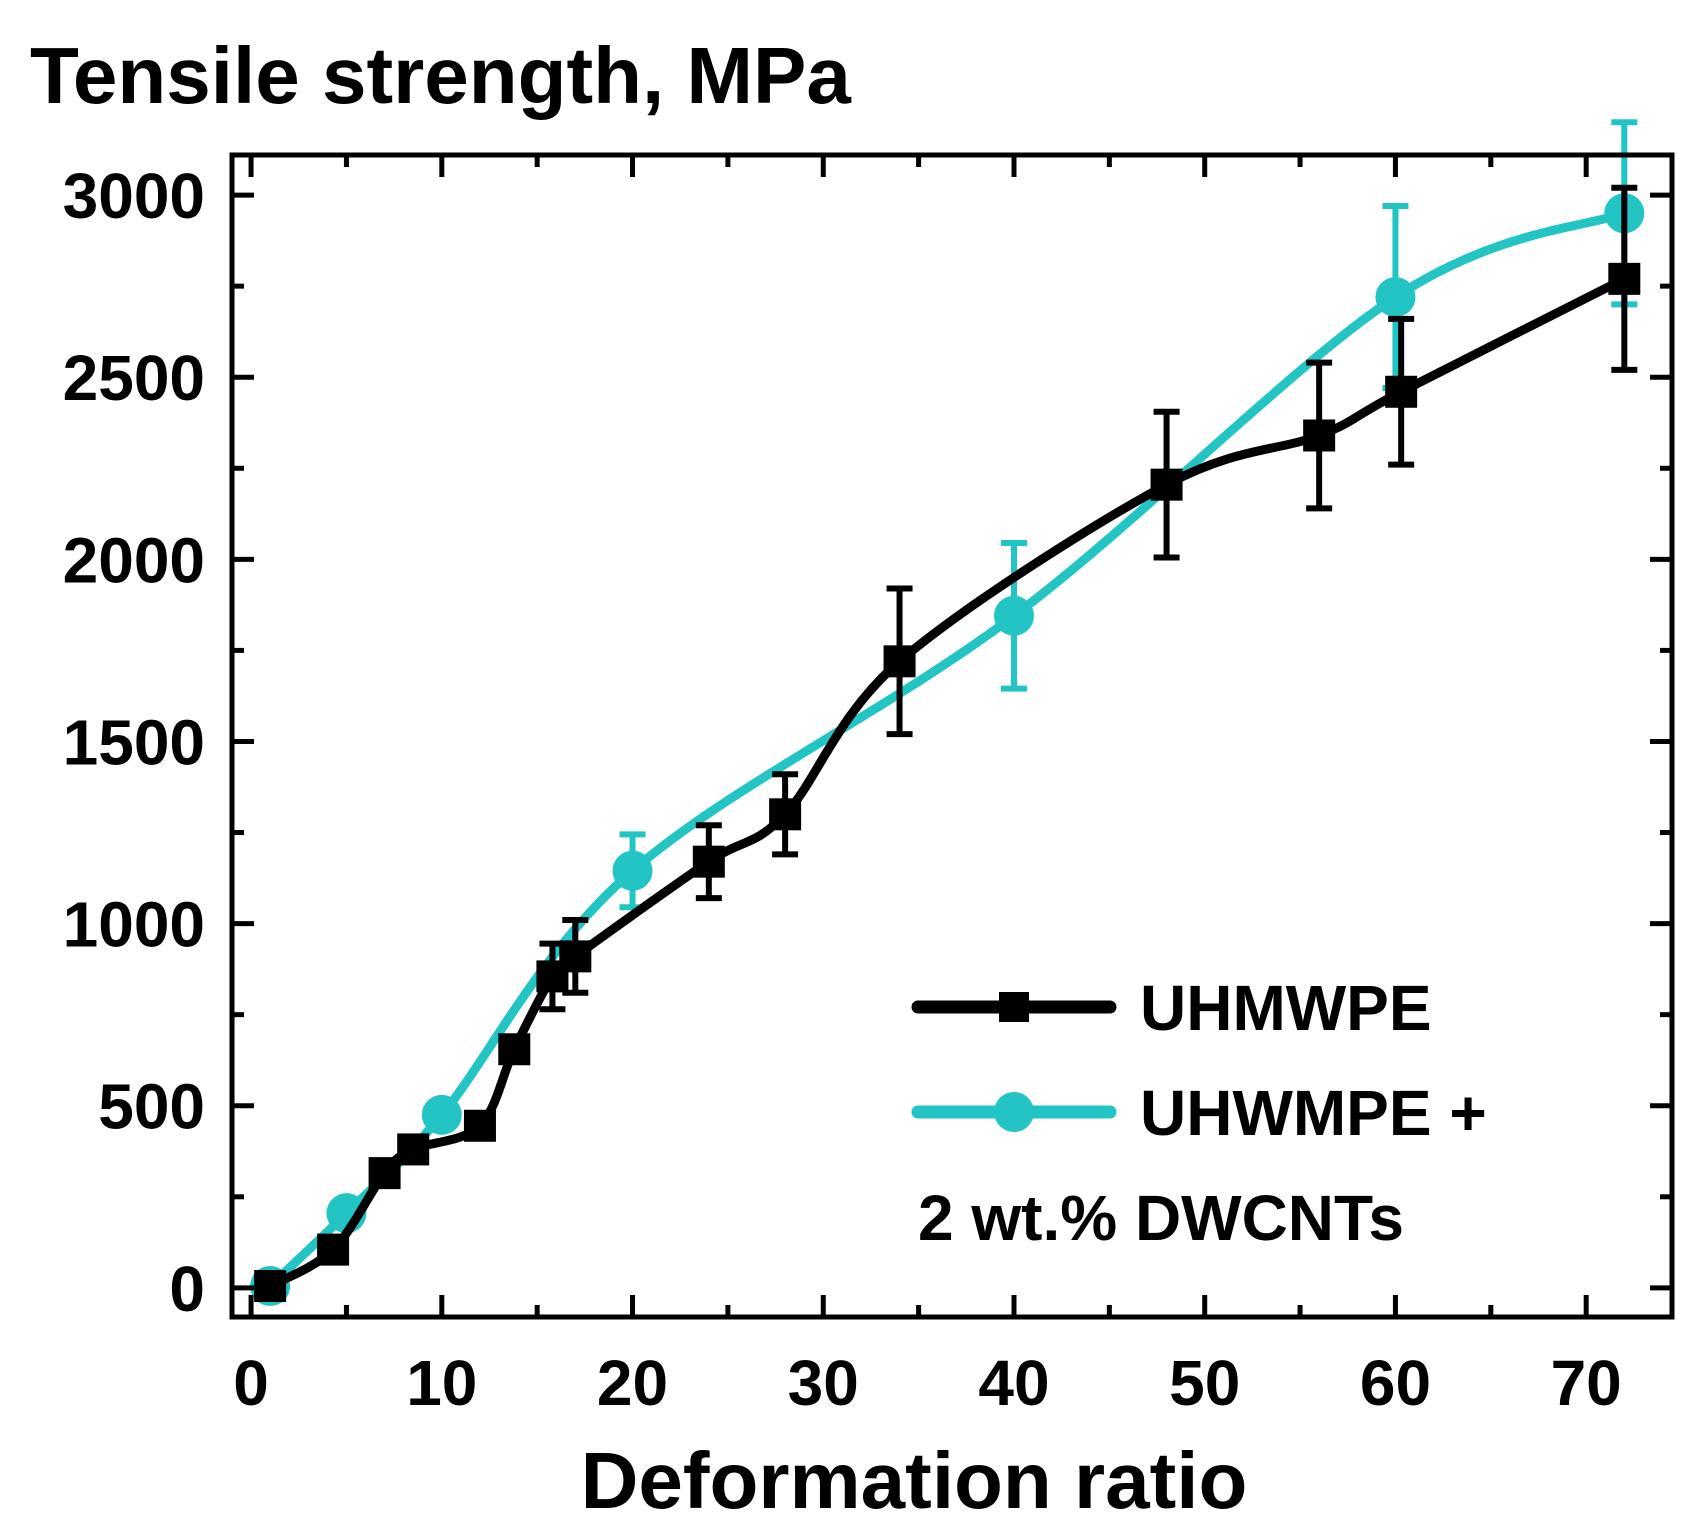  I want to click on x-tick-label: 60, so click(1395, 1383).